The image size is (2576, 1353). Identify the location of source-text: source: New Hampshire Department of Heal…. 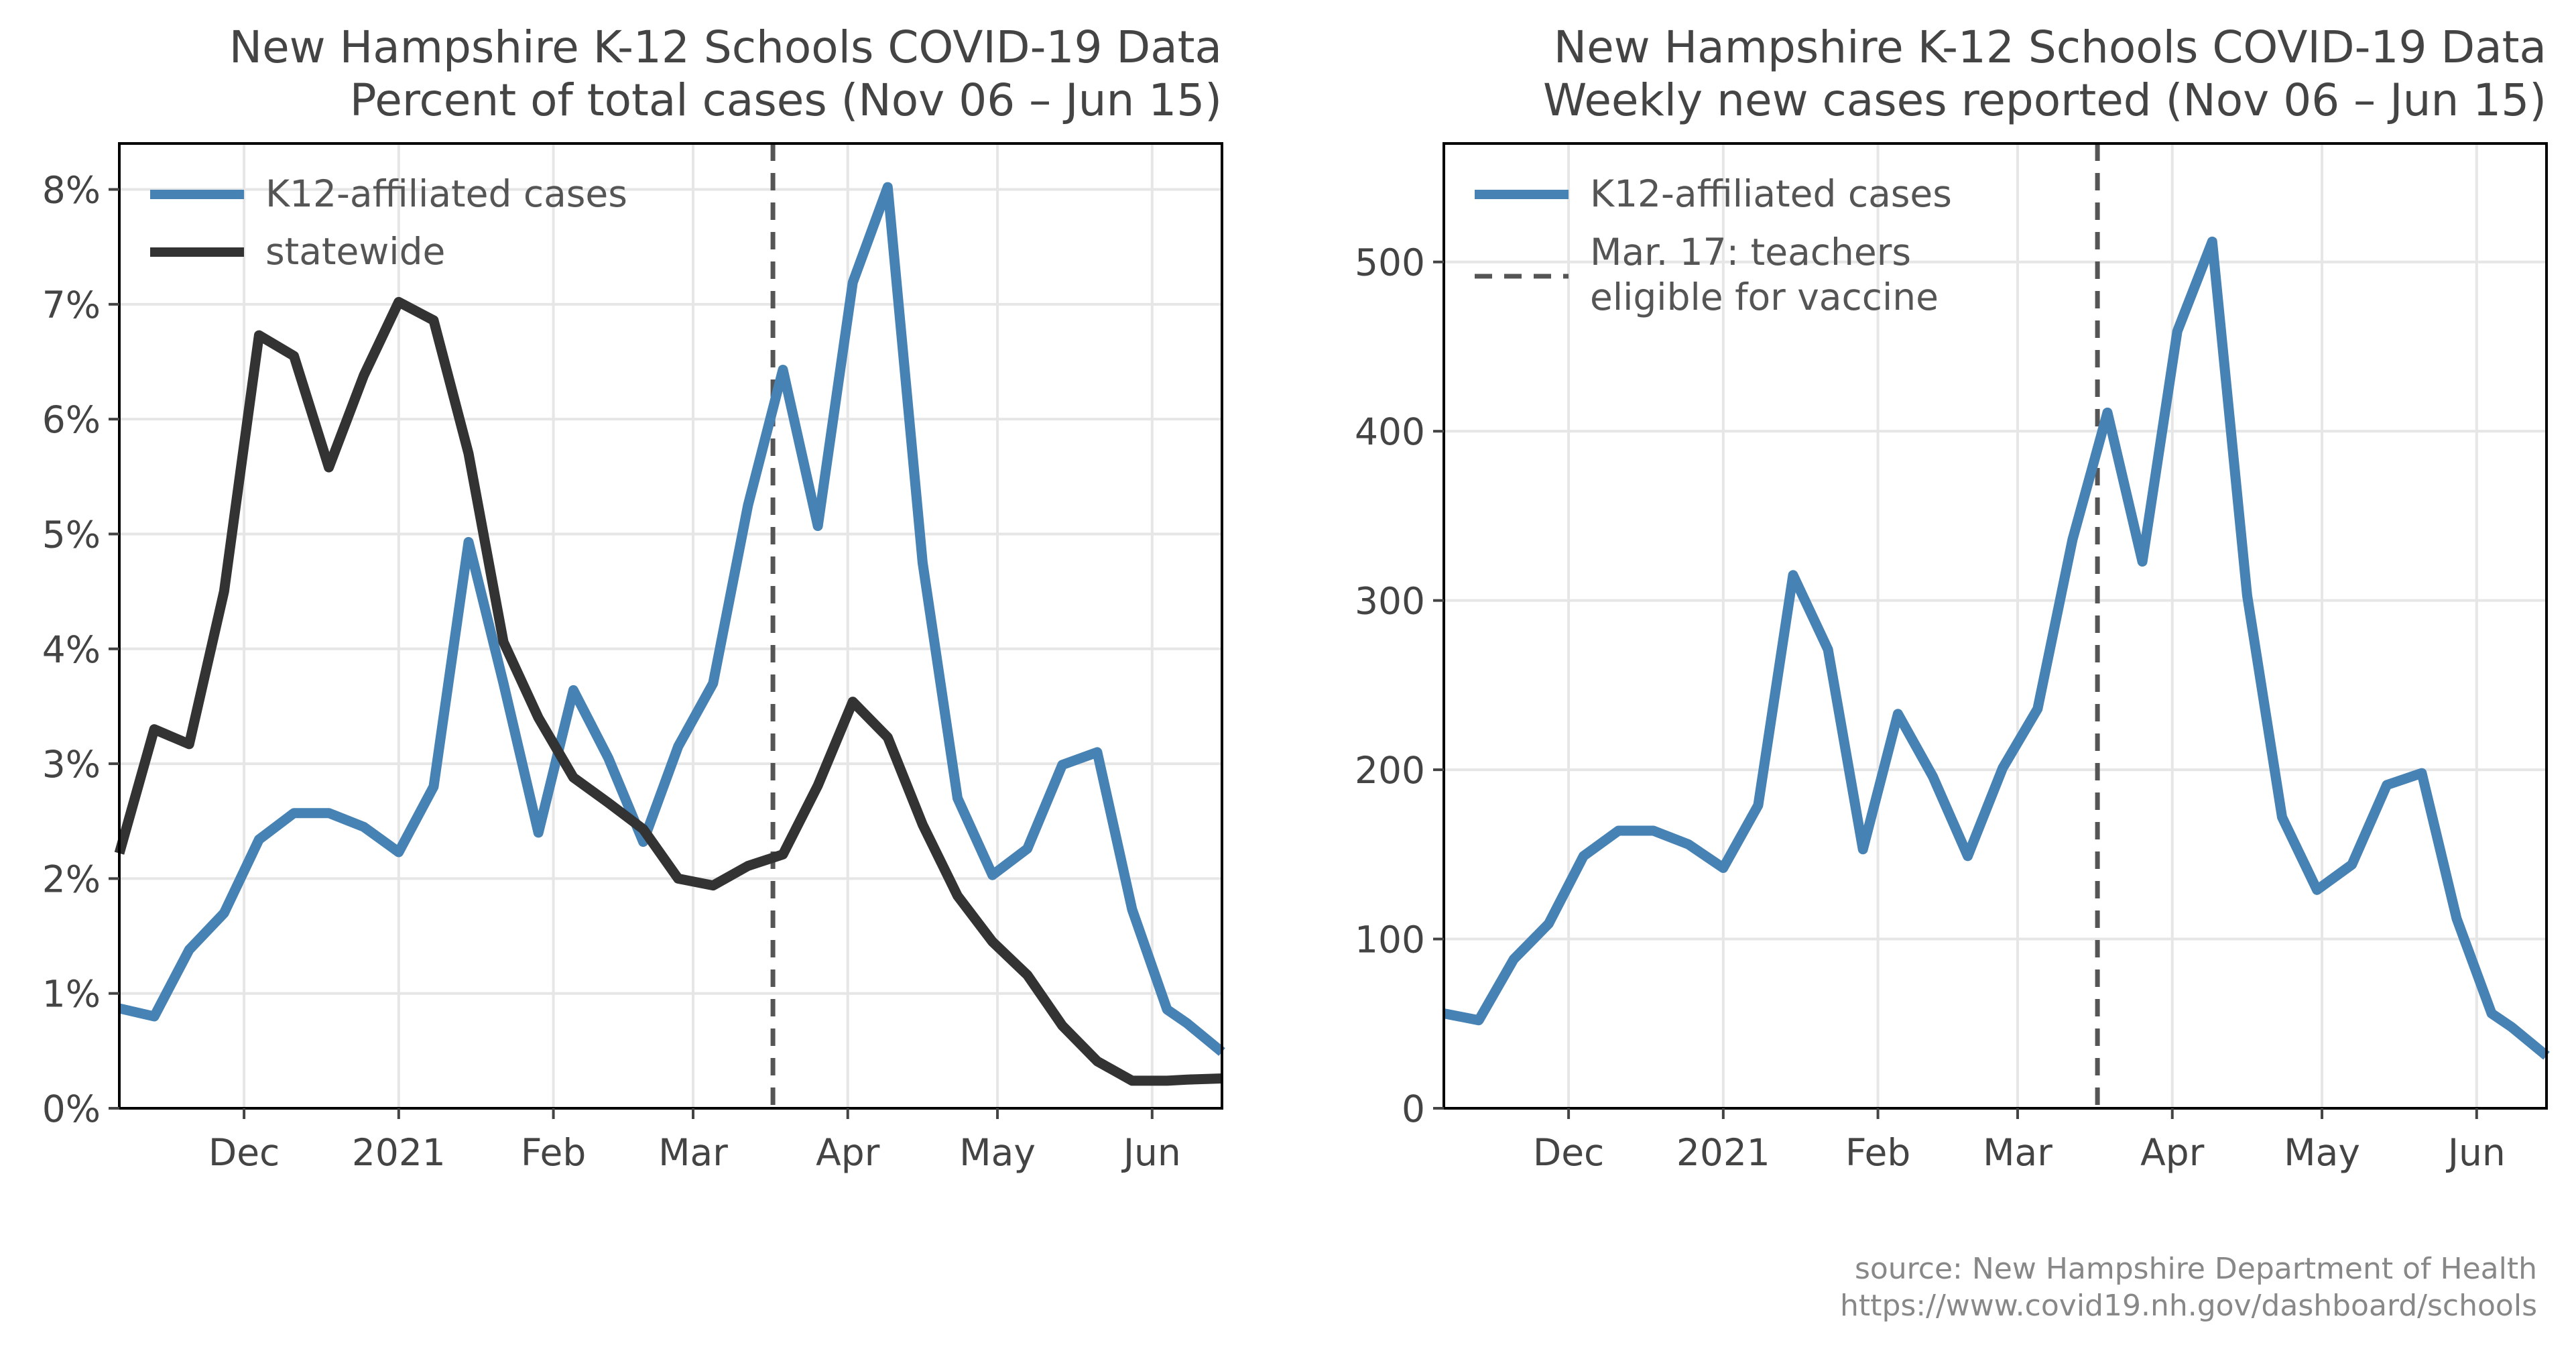
(2196, 1269).